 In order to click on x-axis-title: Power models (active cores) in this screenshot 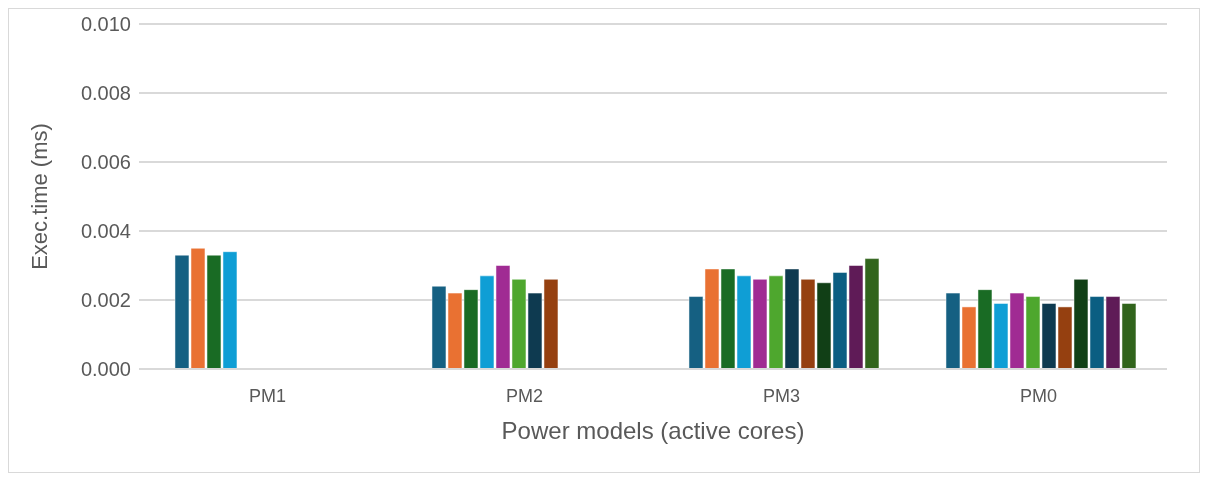, I will do `click(653, 430)`.